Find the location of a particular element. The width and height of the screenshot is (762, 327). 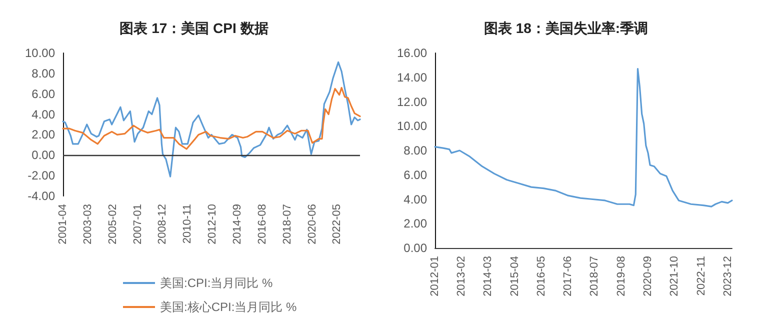

x-tick-label: 2014-03 is located at coordinates (488, 276).